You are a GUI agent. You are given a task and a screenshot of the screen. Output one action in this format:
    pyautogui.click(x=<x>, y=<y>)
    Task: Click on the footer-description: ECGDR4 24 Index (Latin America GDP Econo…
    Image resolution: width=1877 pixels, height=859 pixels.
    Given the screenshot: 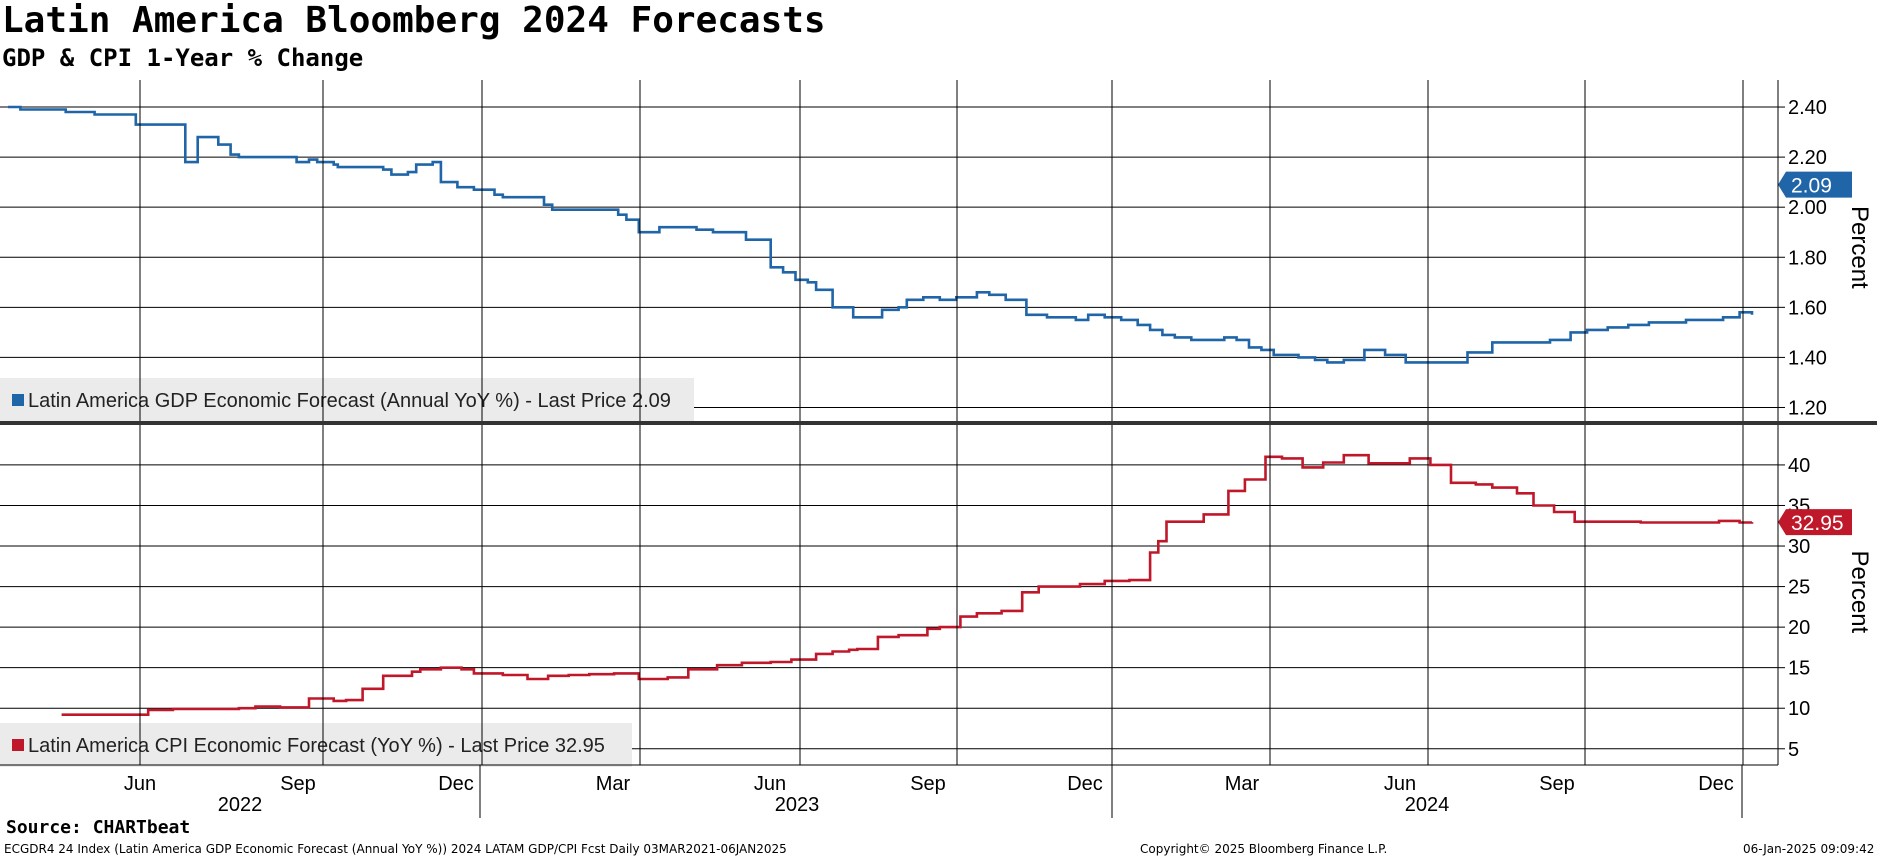 What is the action you would take?
    pyautogui.click(x=395, y=849)
    